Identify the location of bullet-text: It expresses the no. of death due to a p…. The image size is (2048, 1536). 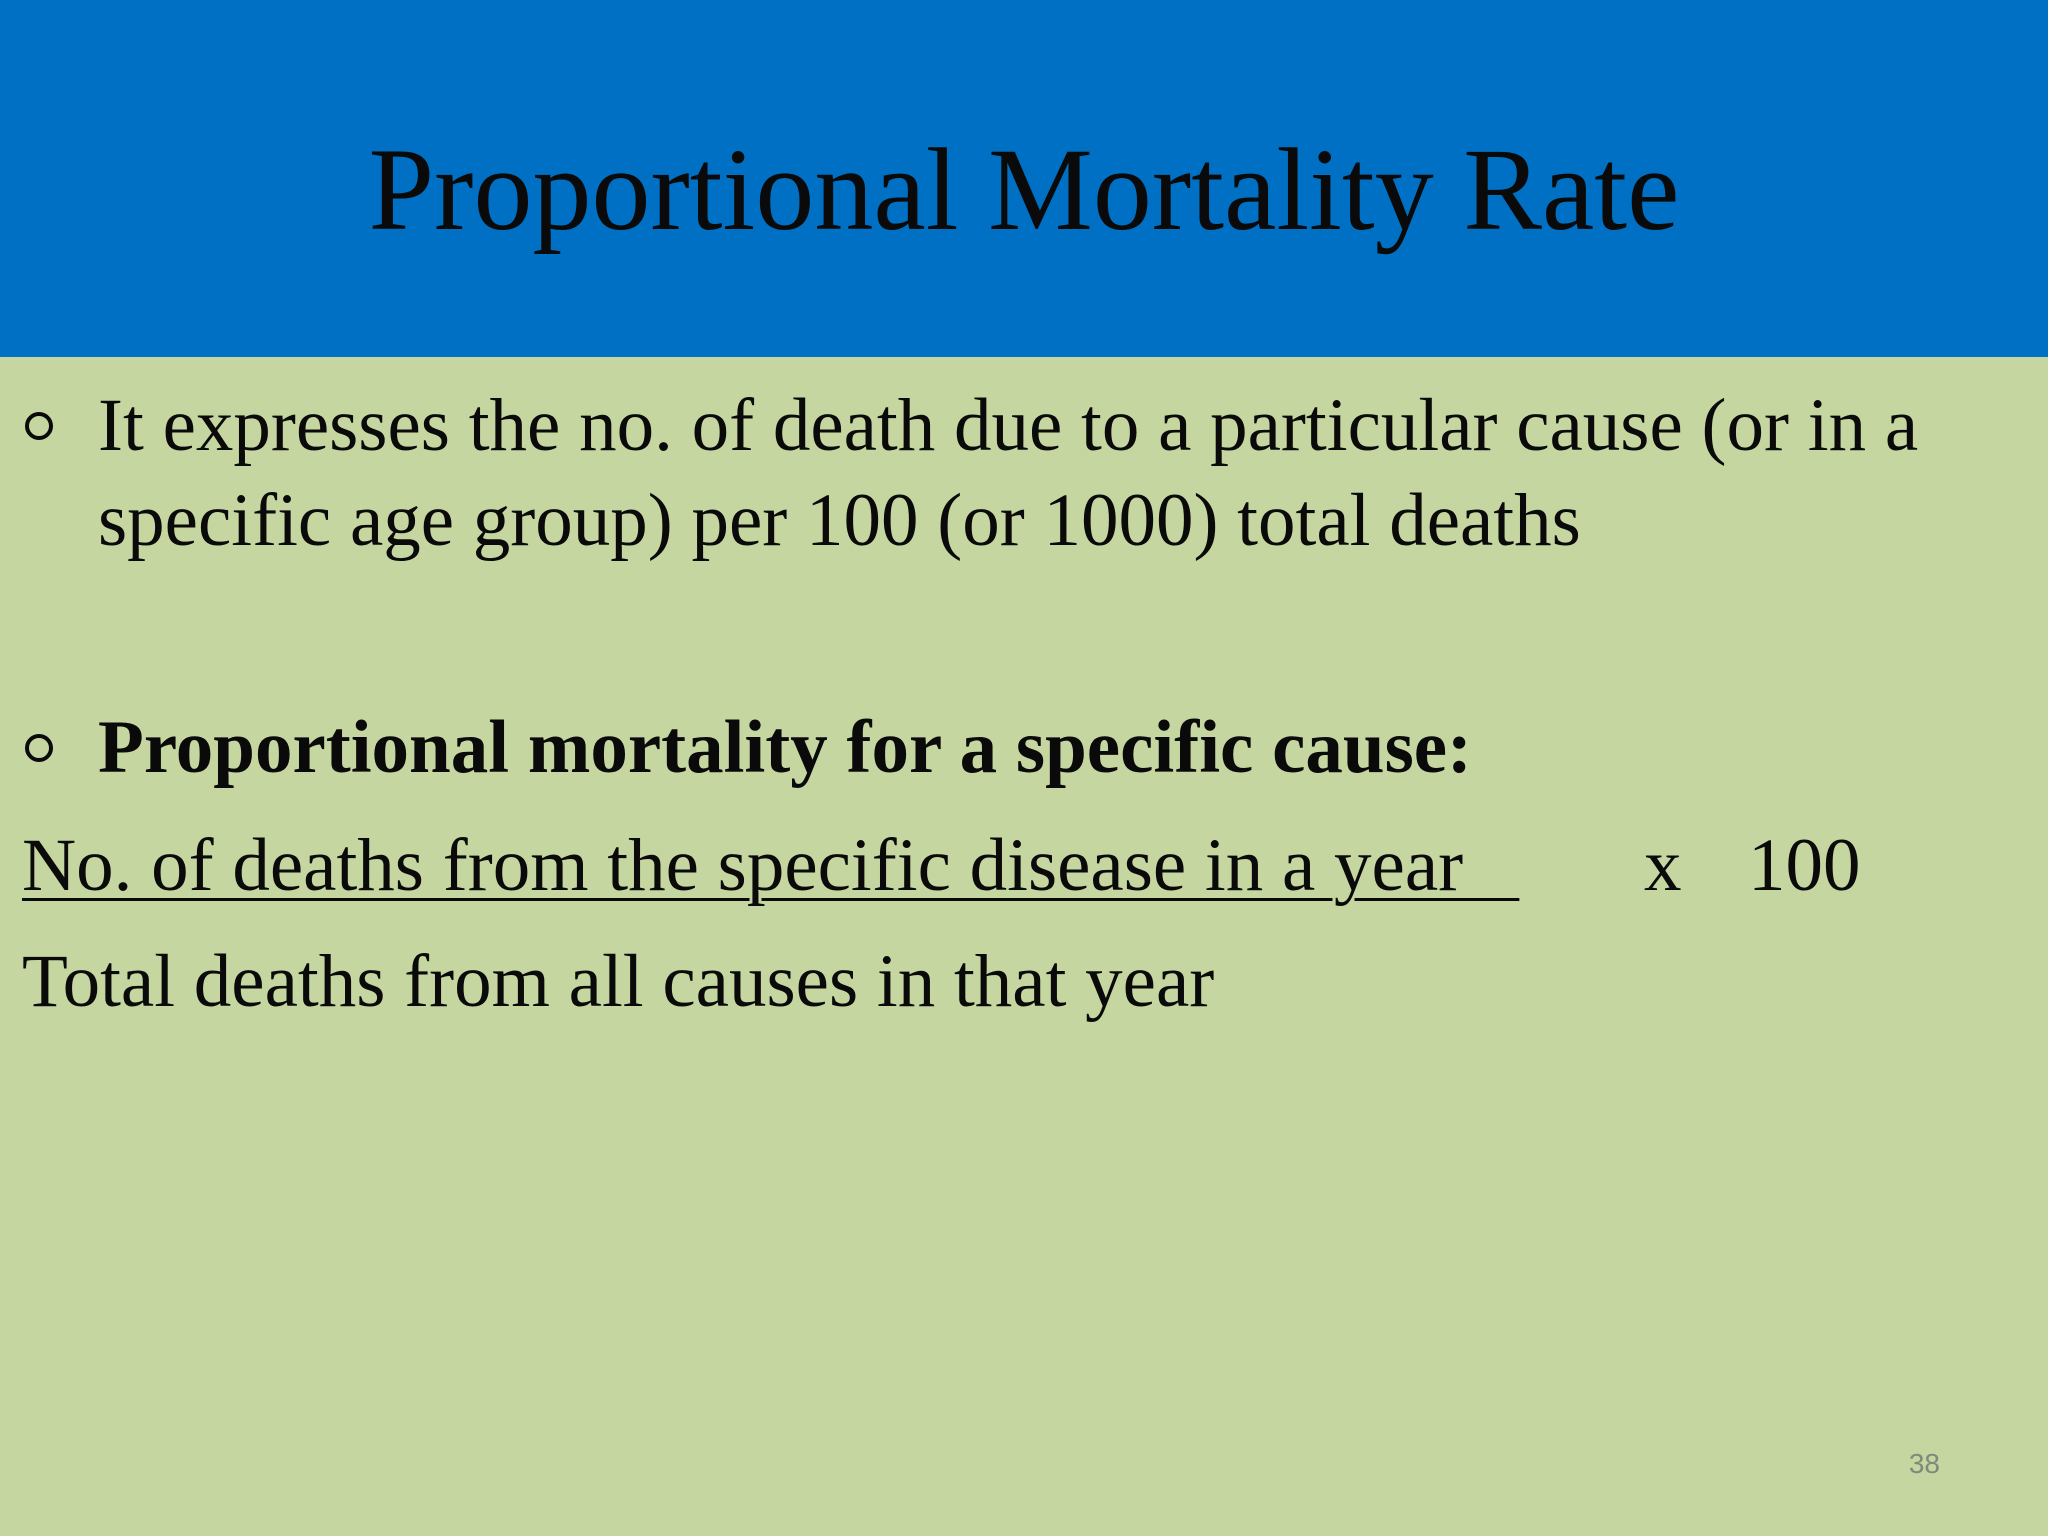
(1008, 473).